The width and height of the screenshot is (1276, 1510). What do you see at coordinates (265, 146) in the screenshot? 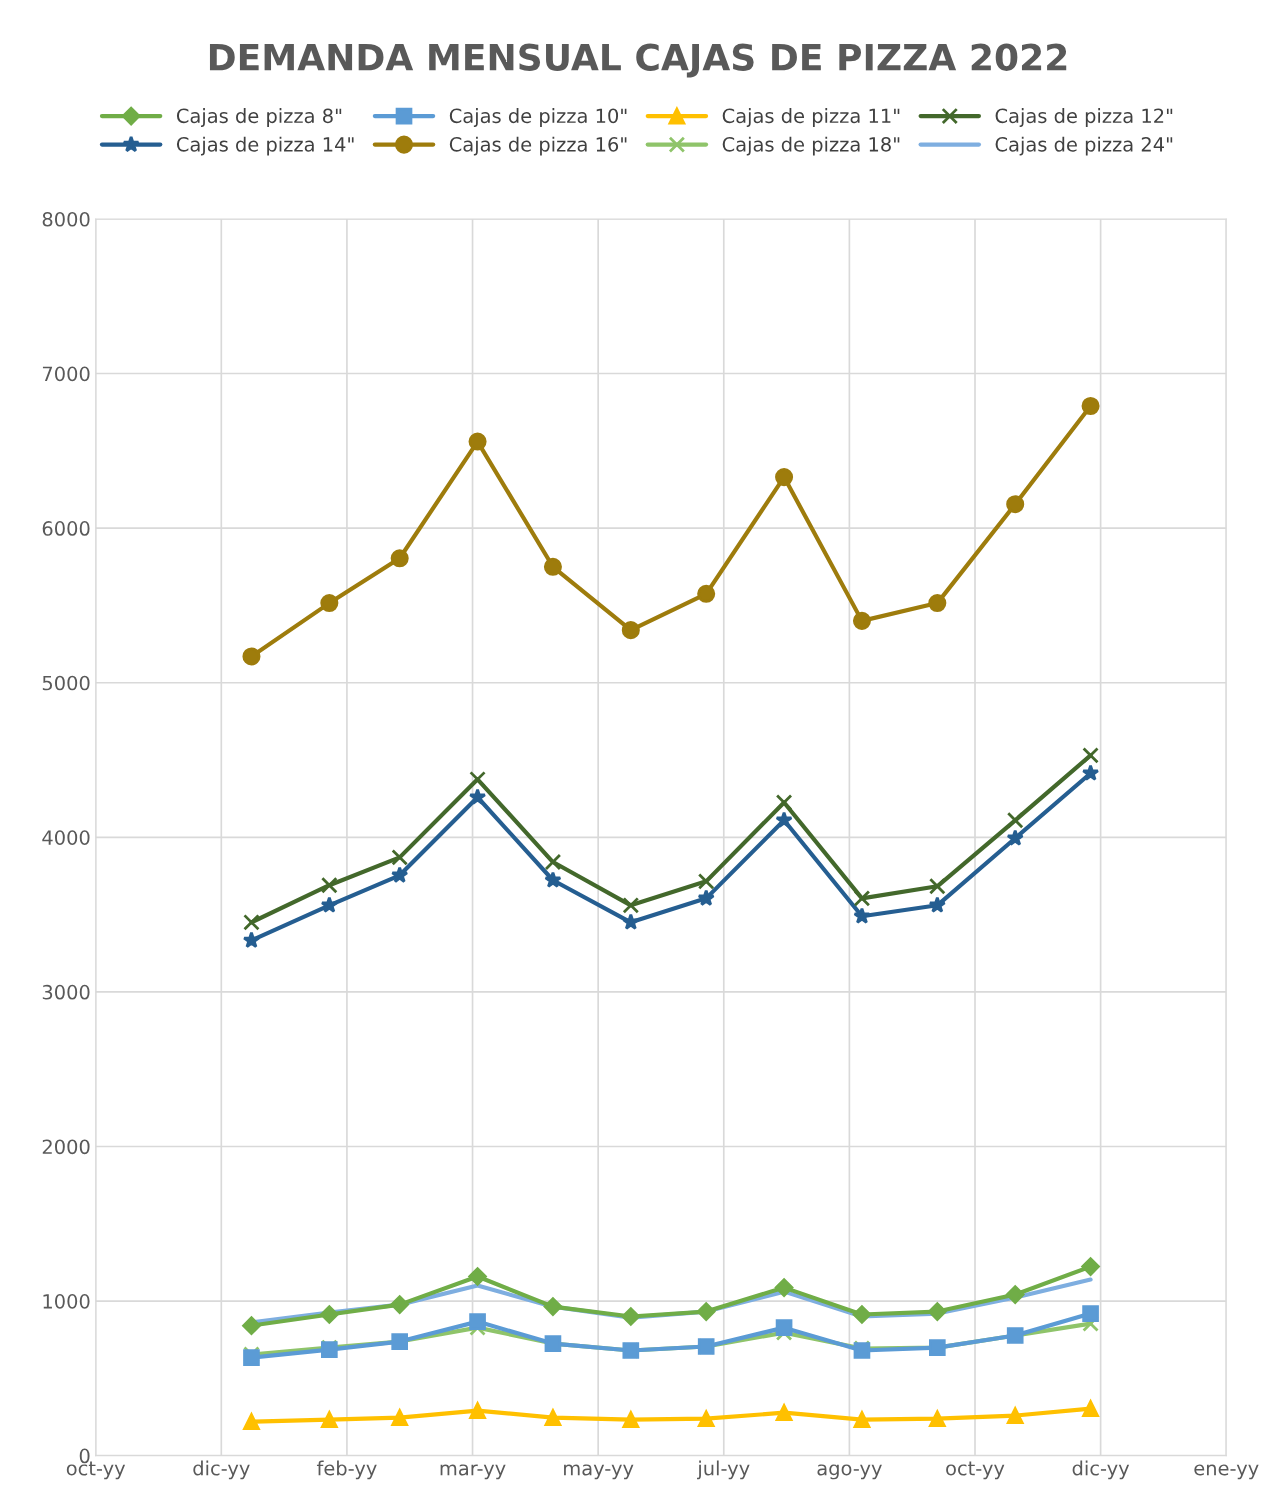
I see `legend-label: Cajas de pizza 14"` at bounding box center [265, 146].